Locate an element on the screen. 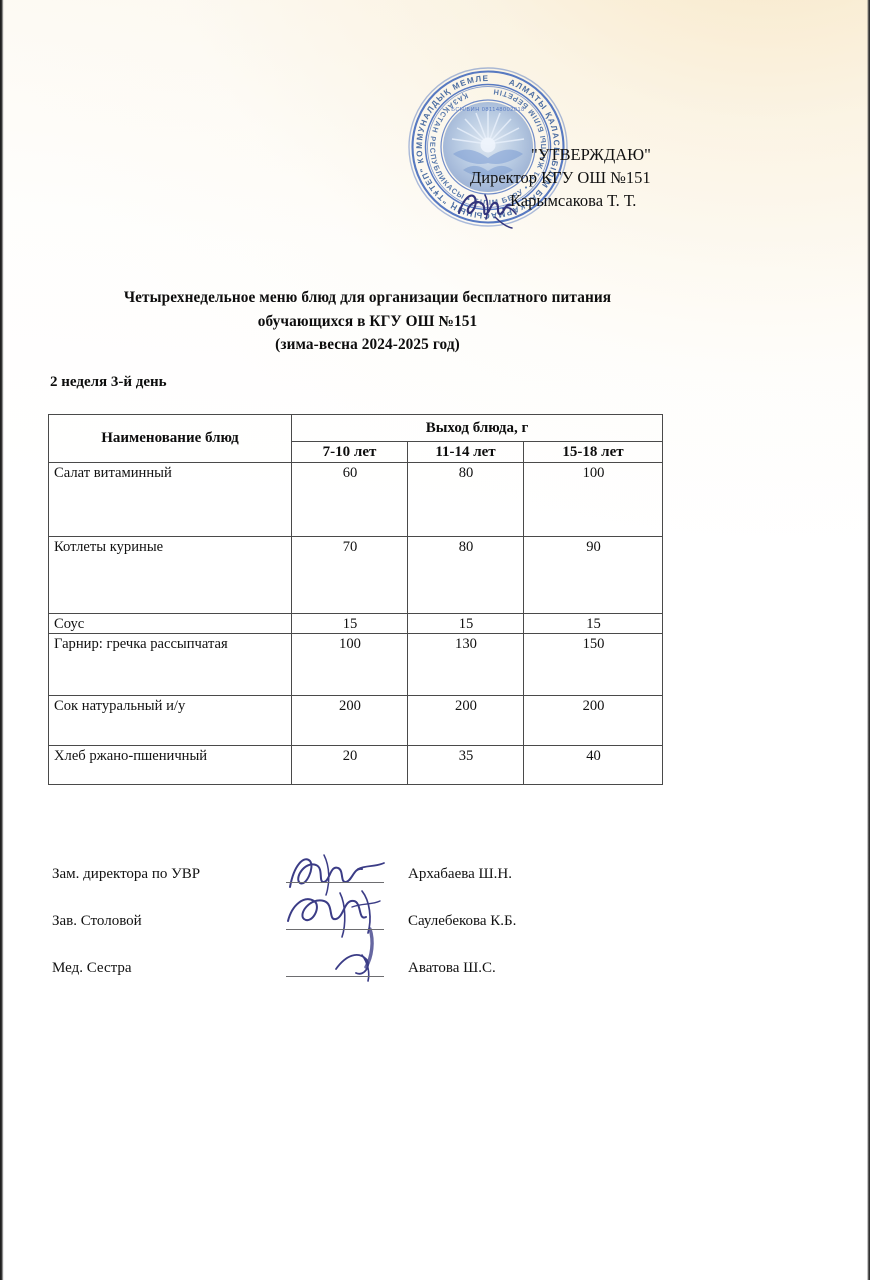 The height and width of the screenshot is (1280, 870). table-row: Хлеб ржано-пшеничный 20 35 40 is located at coordinates (356, 765).